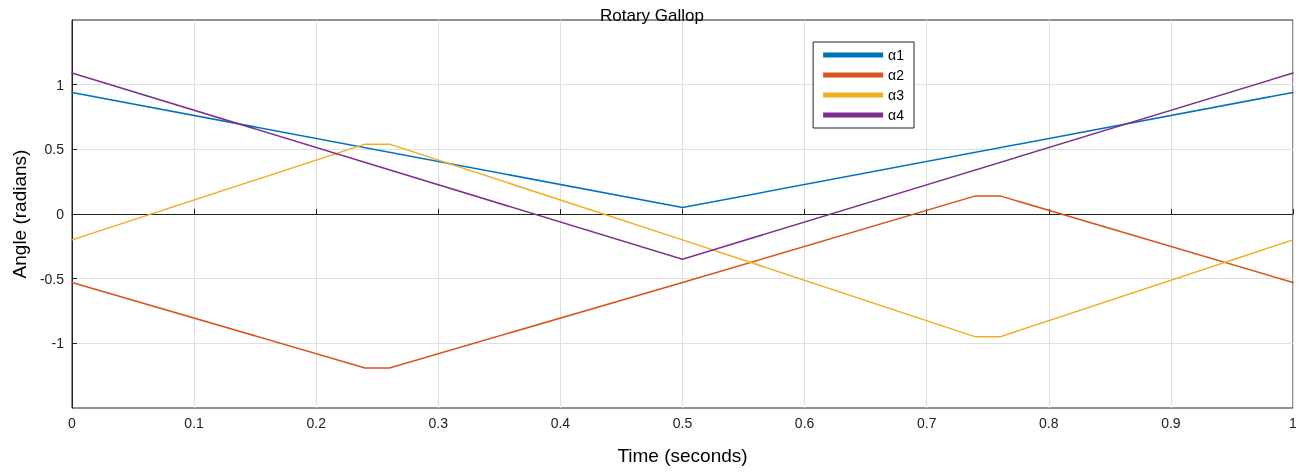 The width and height of the screenshot is (1304, 472). Describe the element at coordinates (60, 214) in the screenshot. I see `y-tick-label: 0` at that location.